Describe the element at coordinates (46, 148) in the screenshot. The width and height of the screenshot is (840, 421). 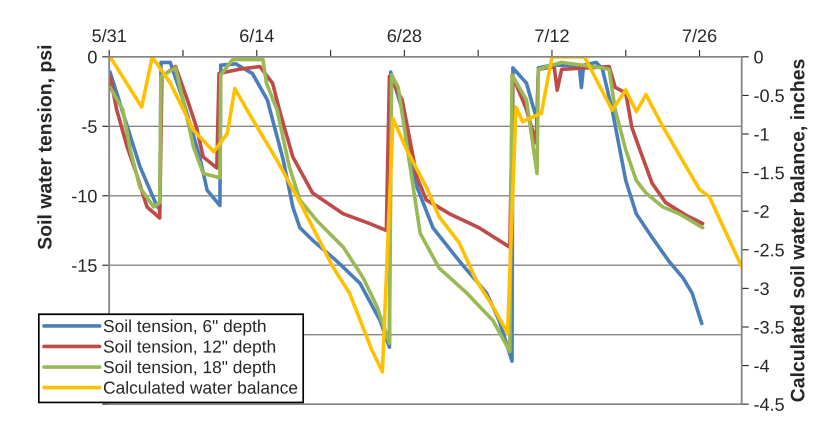
I see `y-axis-title: Soil water tension, psi` at that location.